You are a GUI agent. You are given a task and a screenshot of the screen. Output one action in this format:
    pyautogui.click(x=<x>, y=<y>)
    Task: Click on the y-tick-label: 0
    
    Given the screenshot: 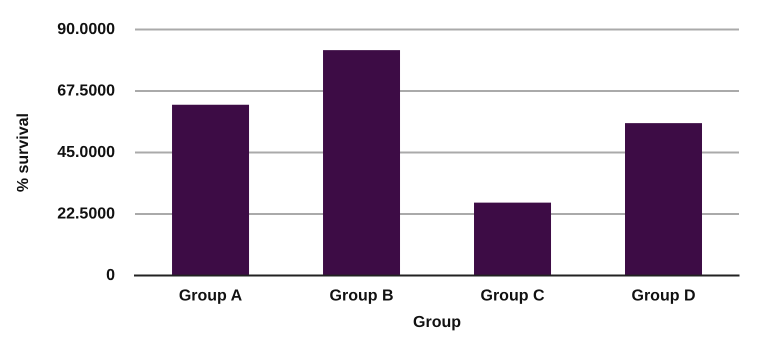 What is the action you would take?
    pyautogui.click(x=111, y=275)
    